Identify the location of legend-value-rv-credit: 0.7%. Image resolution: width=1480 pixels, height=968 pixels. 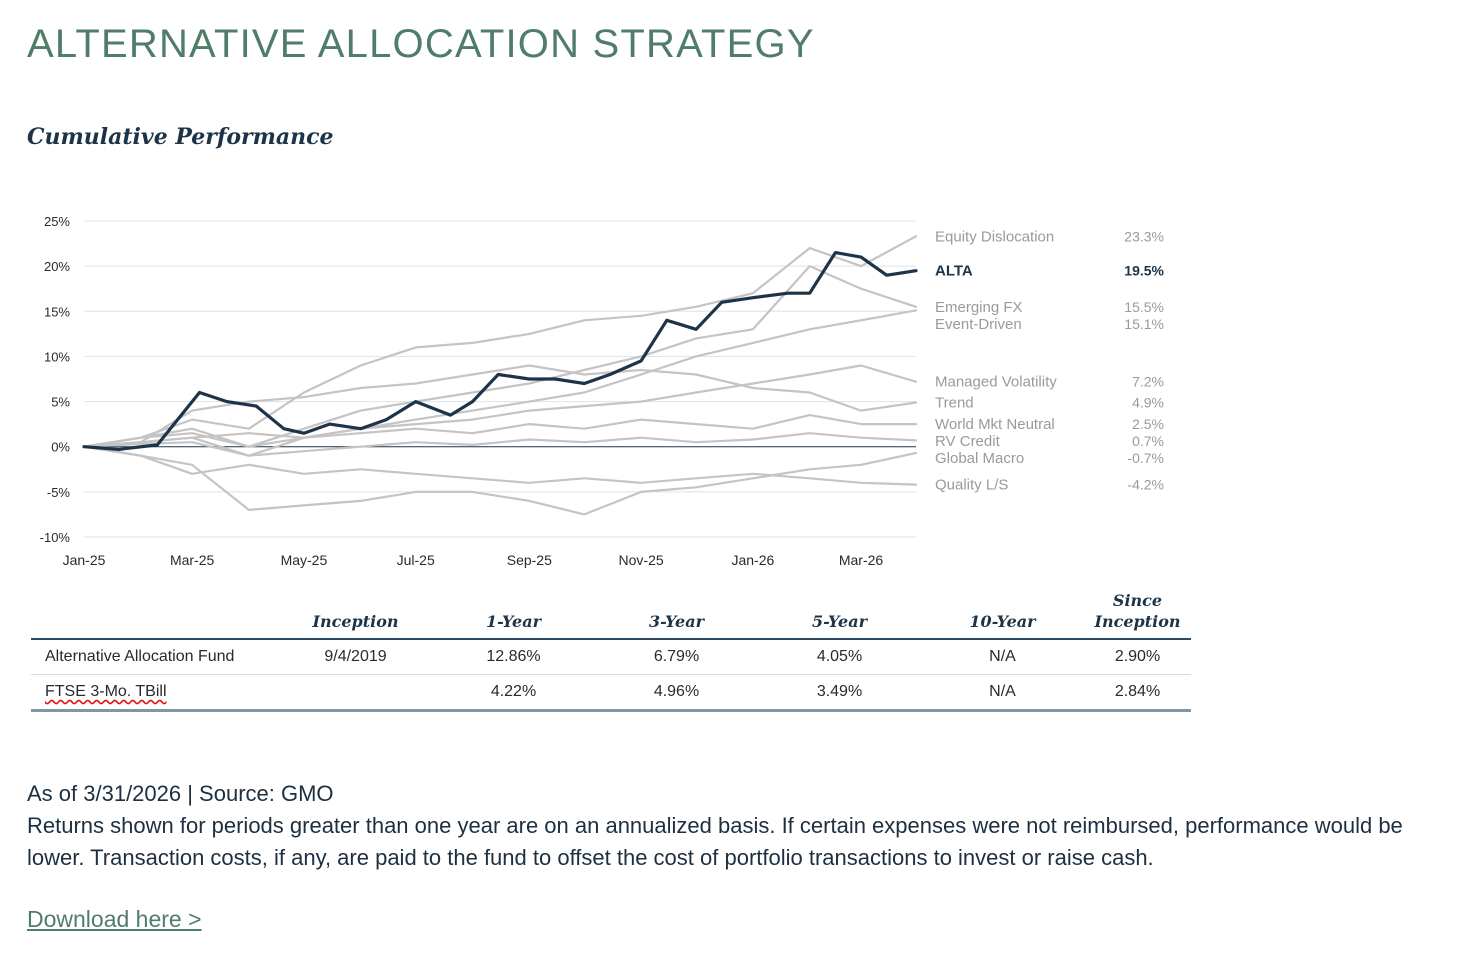
(1148, 441).